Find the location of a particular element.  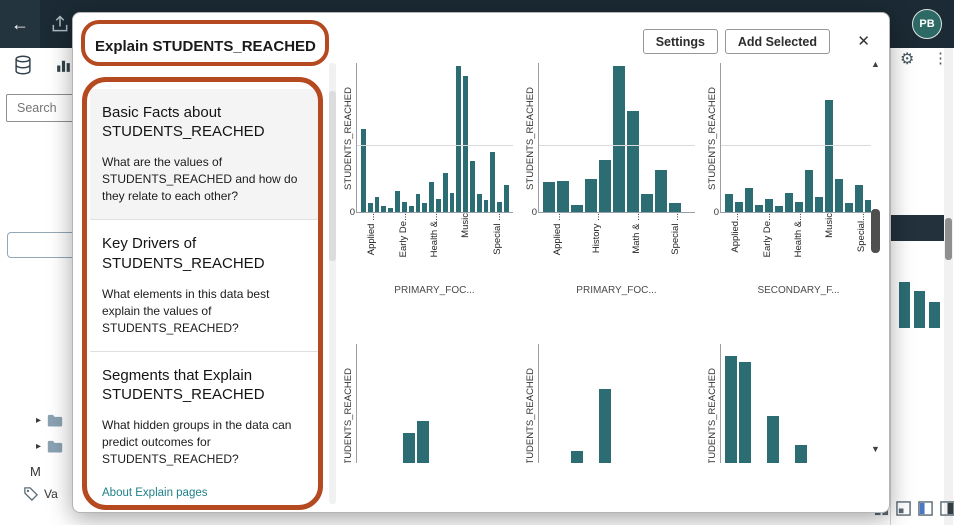

data-tab-icon is located at coordinates (23, 65).